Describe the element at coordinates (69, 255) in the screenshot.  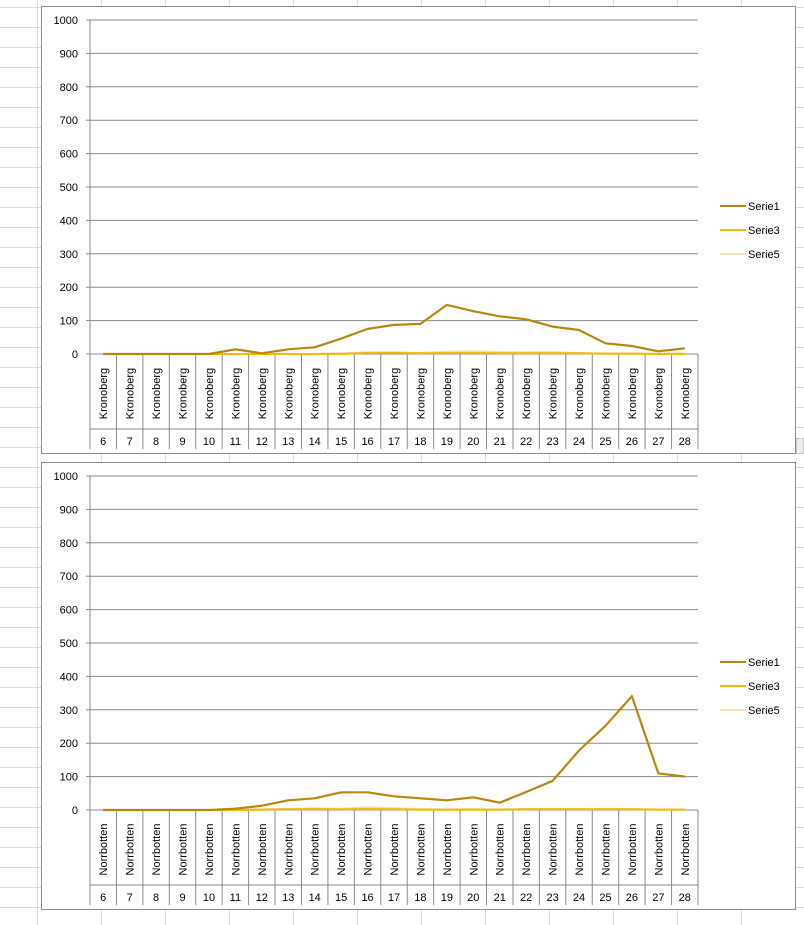
I see `y-tick-label: 300` at that location.